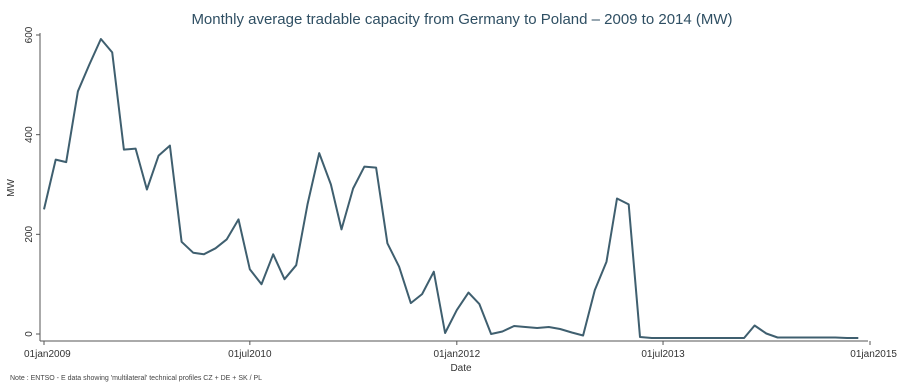 The image size is (899, 383). Describe the element at coordinates (29, 234) in the screenshot. I see `y-tick-label: 200` at that location.